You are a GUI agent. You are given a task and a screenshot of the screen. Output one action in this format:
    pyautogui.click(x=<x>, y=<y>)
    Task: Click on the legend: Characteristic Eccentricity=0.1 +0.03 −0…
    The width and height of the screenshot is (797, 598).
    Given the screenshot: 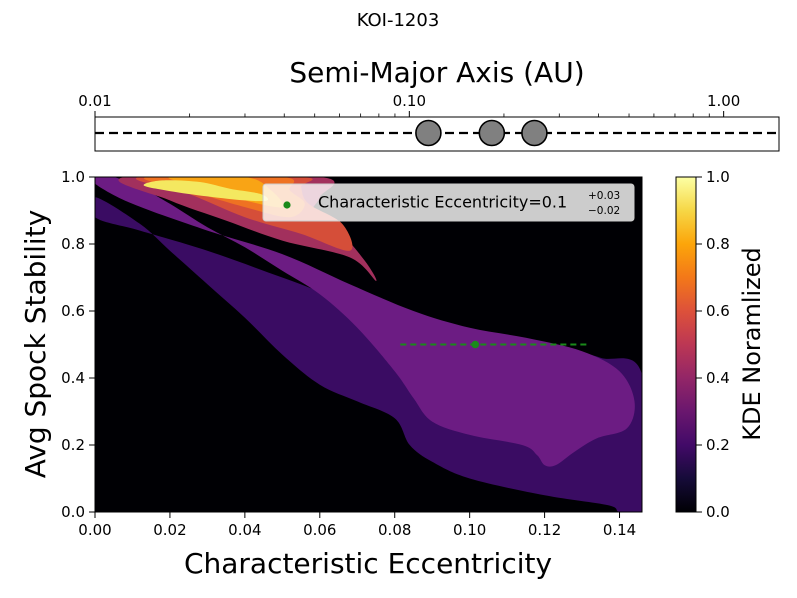 What is the action you would take?
    pyautogui.click(x=448, y=202)
    